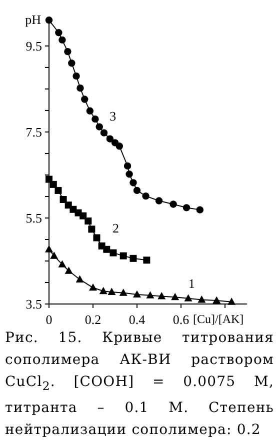 The image size is (278, 444). I want to click on x-tick-label: 0, so click(49, 319).